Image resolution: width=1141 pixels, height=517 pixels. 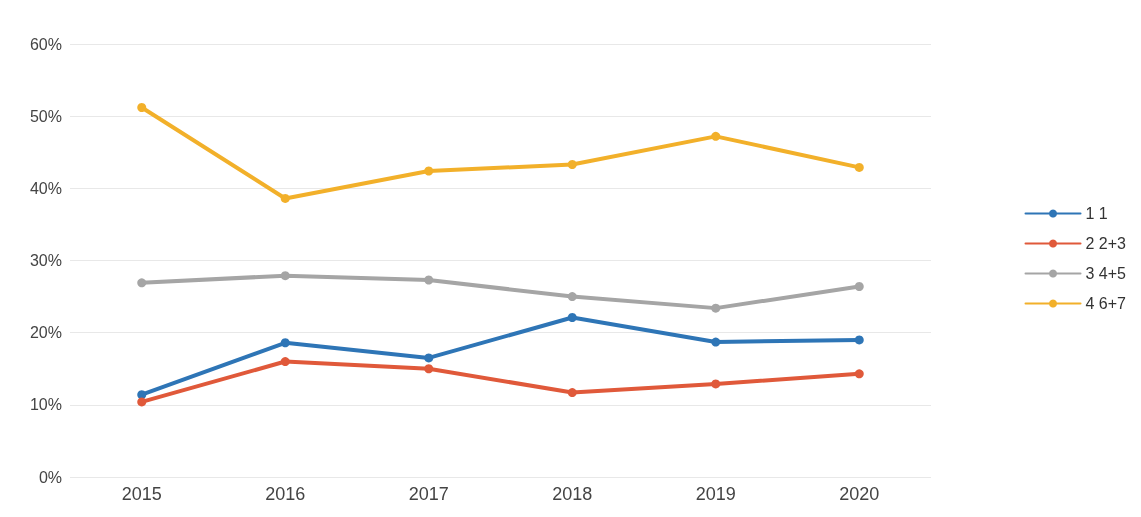 What do you see at coordinates (428, 494) in the screenshot?
I see `x-tick-label: 2017` at bounding box center [428, 494].